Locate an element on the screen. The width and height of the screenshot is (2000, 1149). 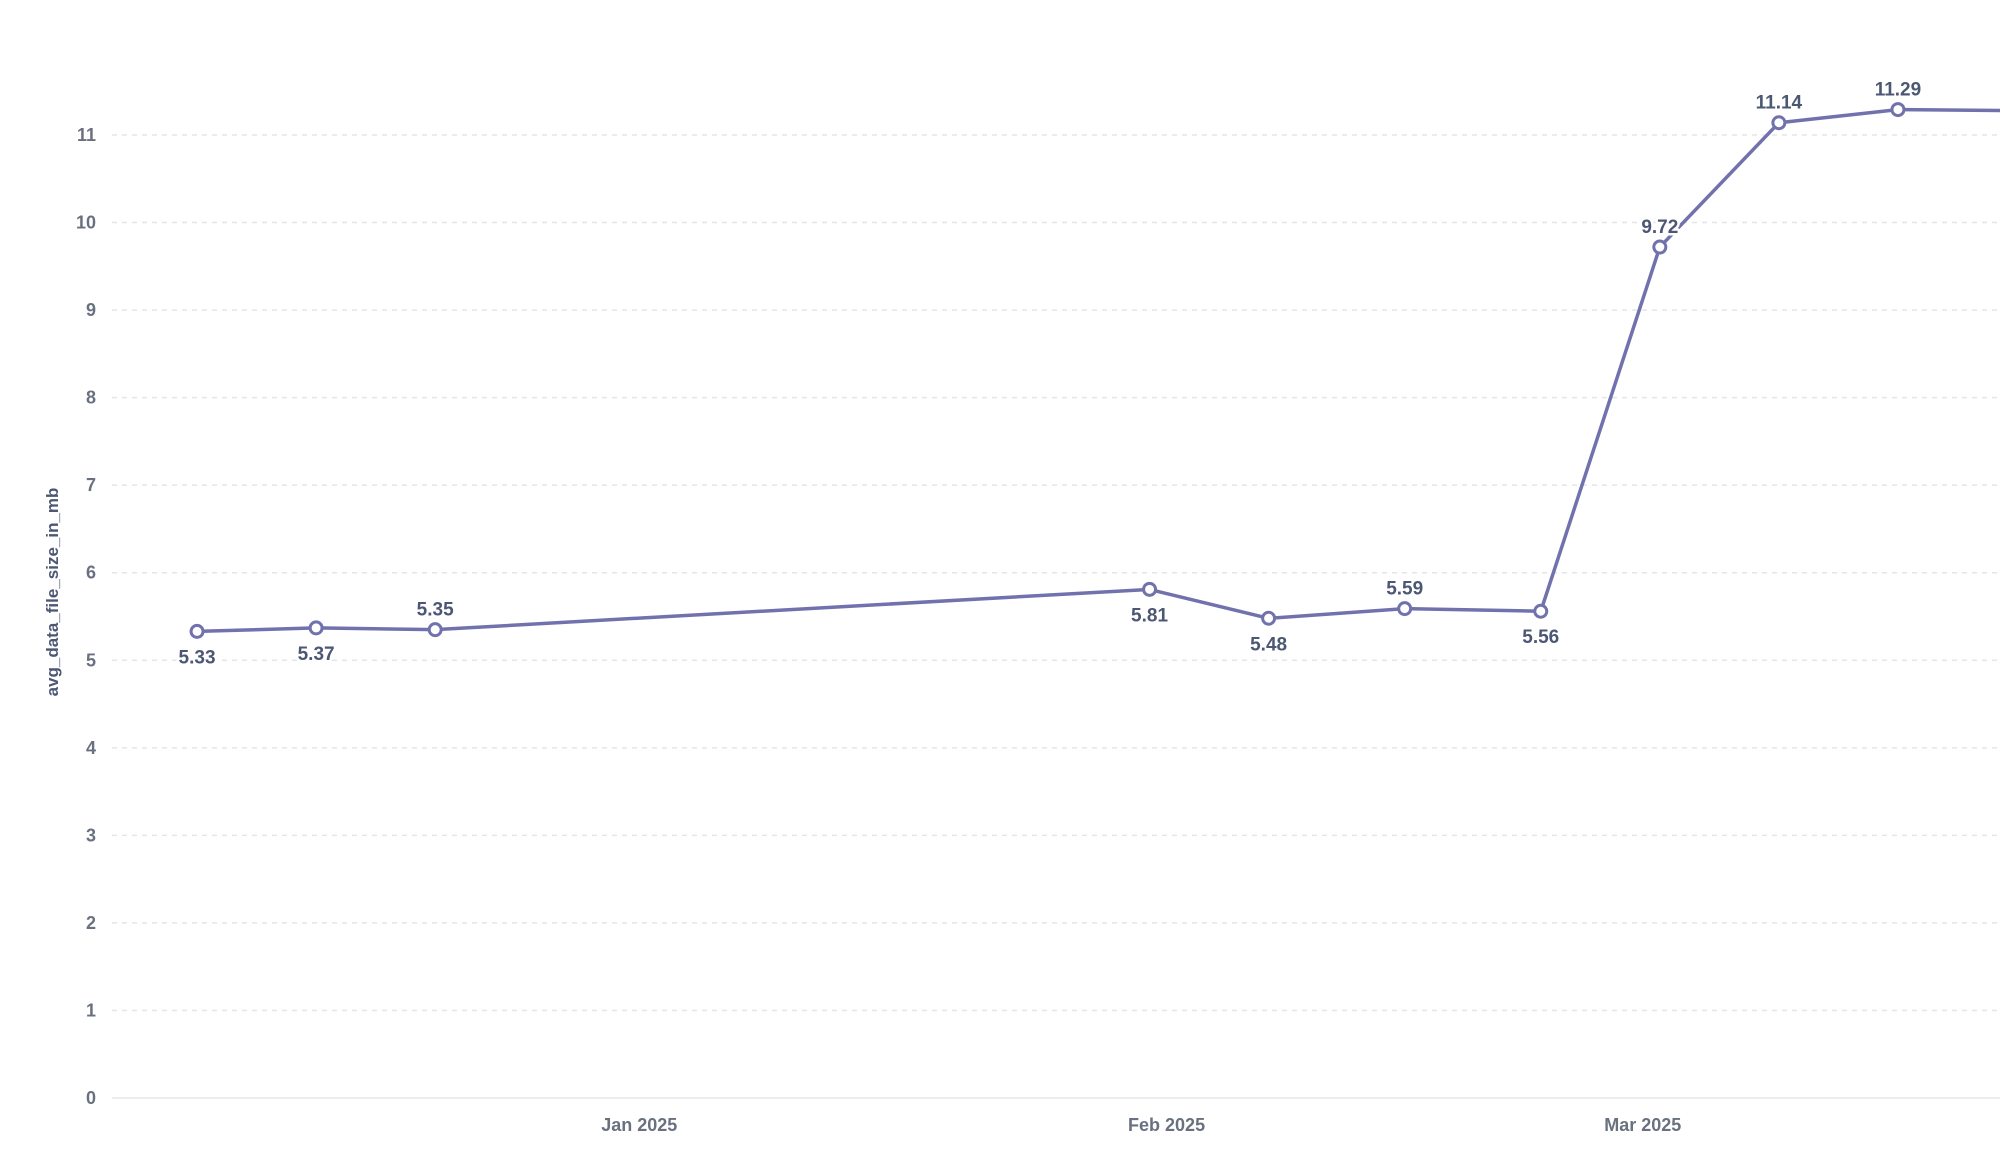
data-label: 5.59 is located at coordinates (1404, 589).